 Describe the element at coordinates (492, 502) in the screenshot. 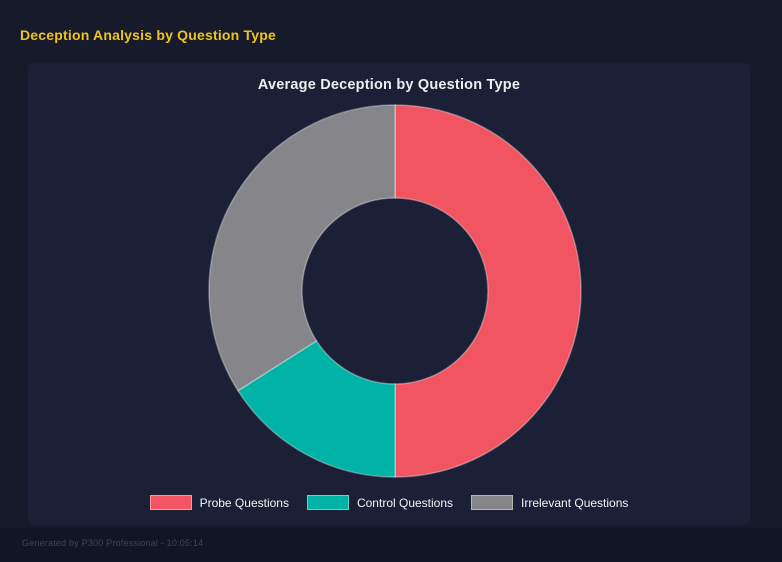

I see `legend-swatch-irrelevant-questions-icon` at that location.